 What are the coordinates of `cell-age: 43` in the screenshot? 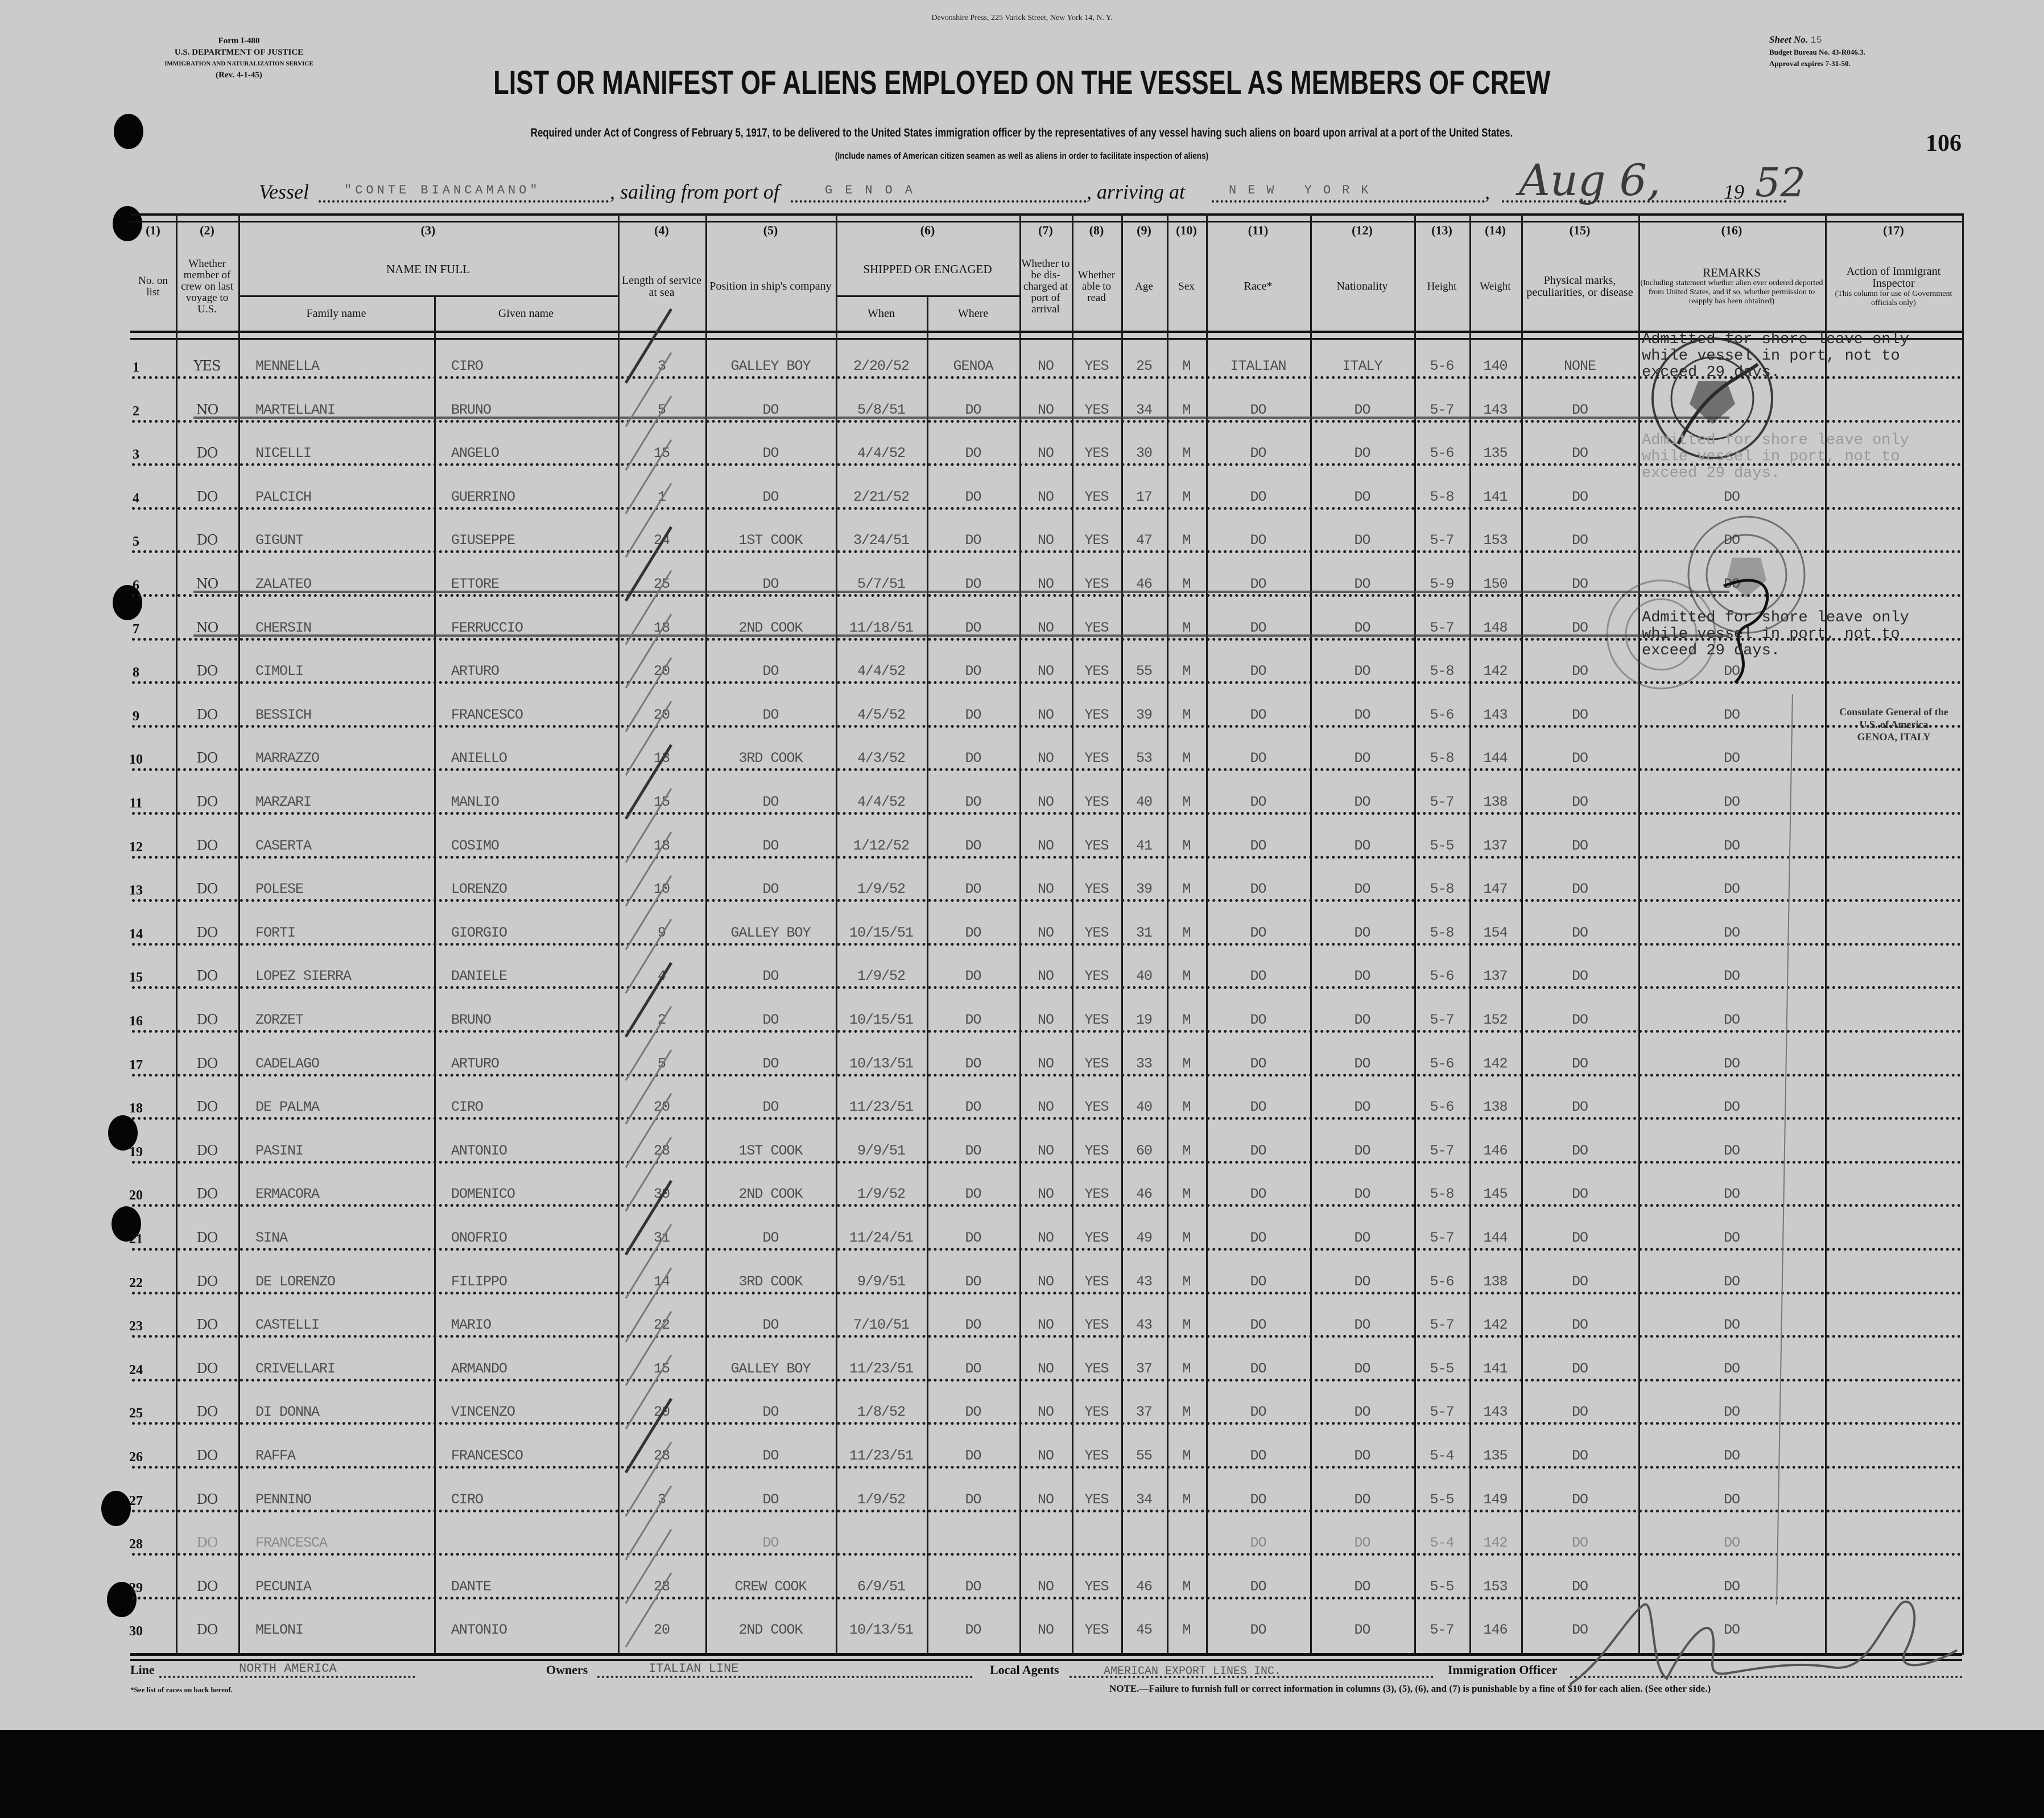 It's located at (1144, 1281).